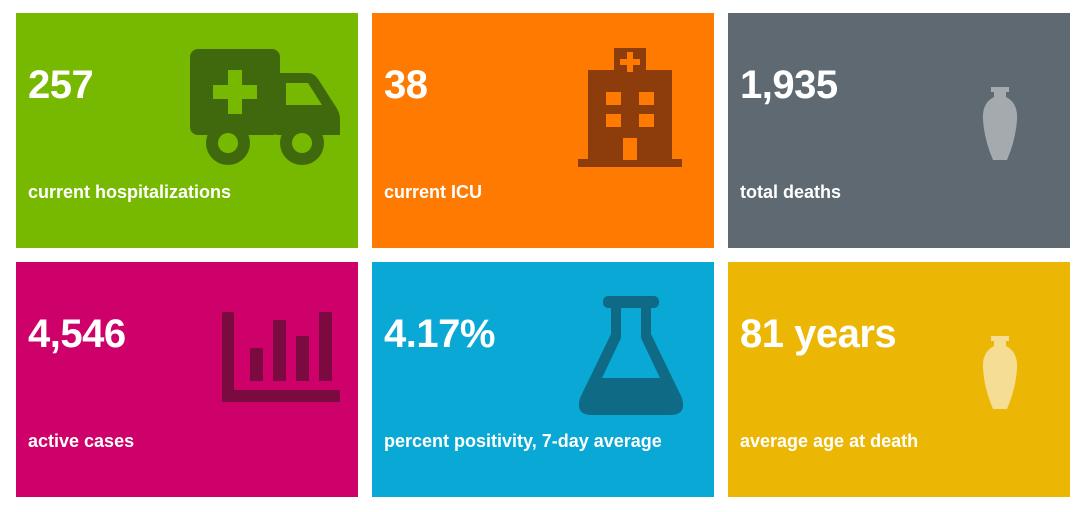 The width and height of the screenshot is (1080, 512). Describe the element at coordinates (789, 85) in the screenshot. I see `stat-value: 1,935` at that location.